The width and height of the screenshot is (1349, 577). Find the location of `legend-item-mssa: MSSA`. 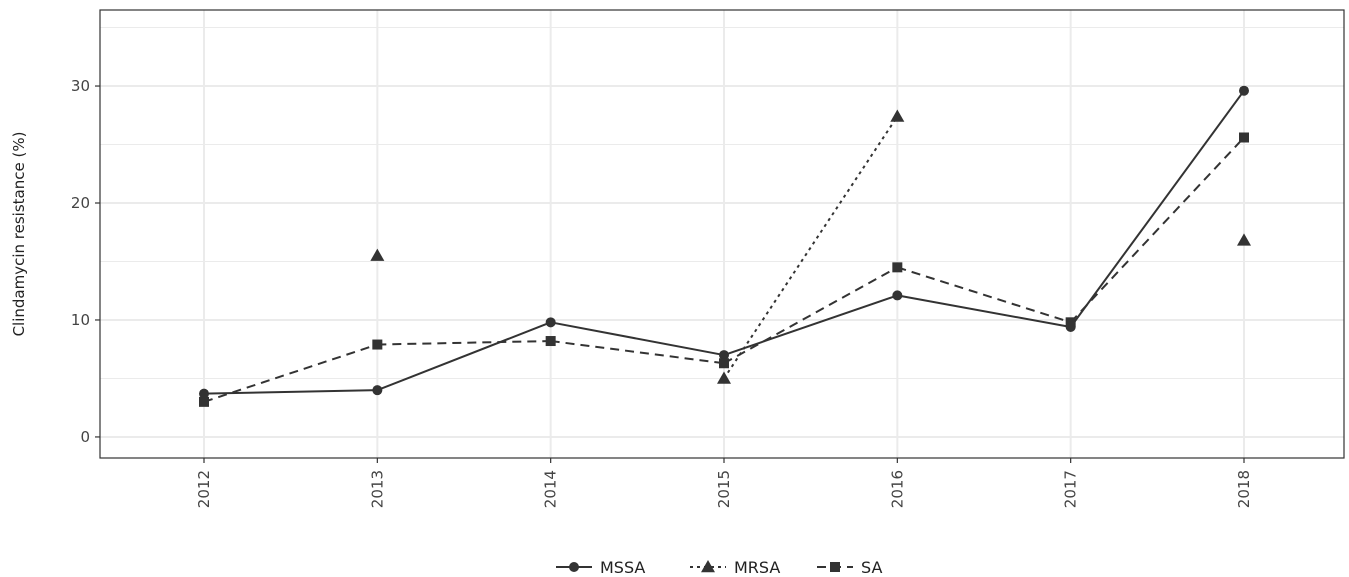

legend-item-mssa: MSSA is located at coordinates (600, 567).